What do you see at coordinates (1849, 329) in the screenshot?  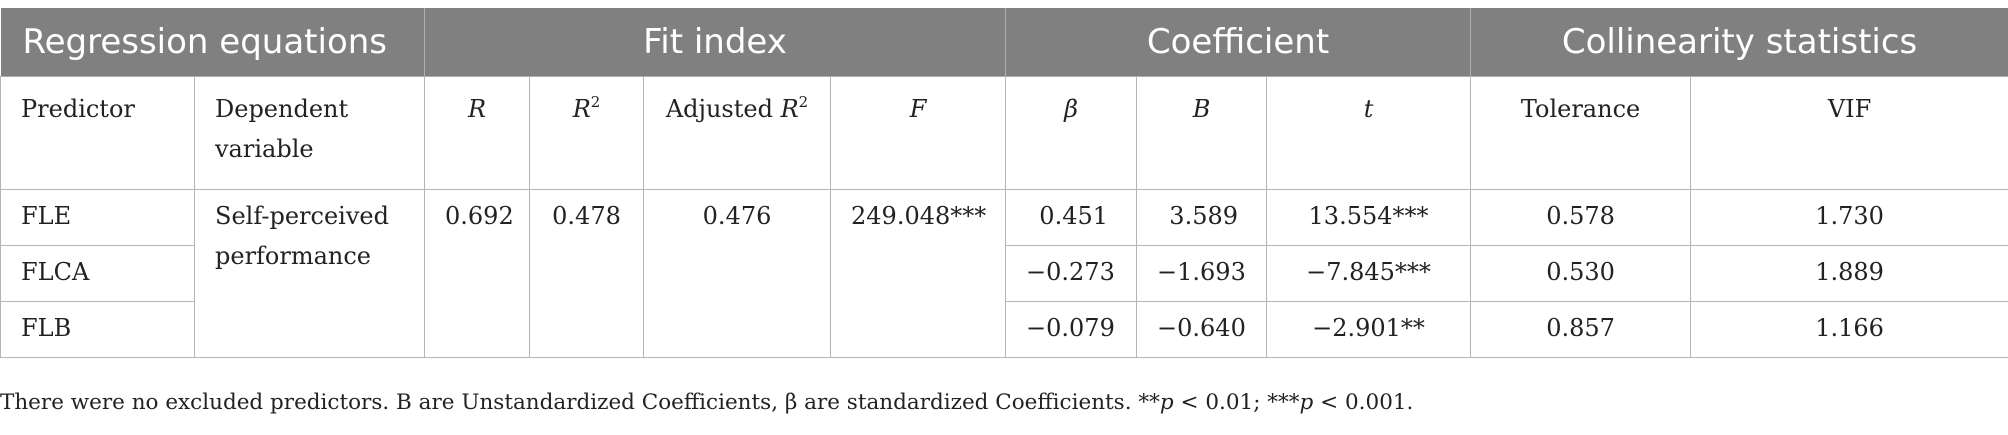 I see `cell-vif: 1.166` at bounding box center [1849, 329].